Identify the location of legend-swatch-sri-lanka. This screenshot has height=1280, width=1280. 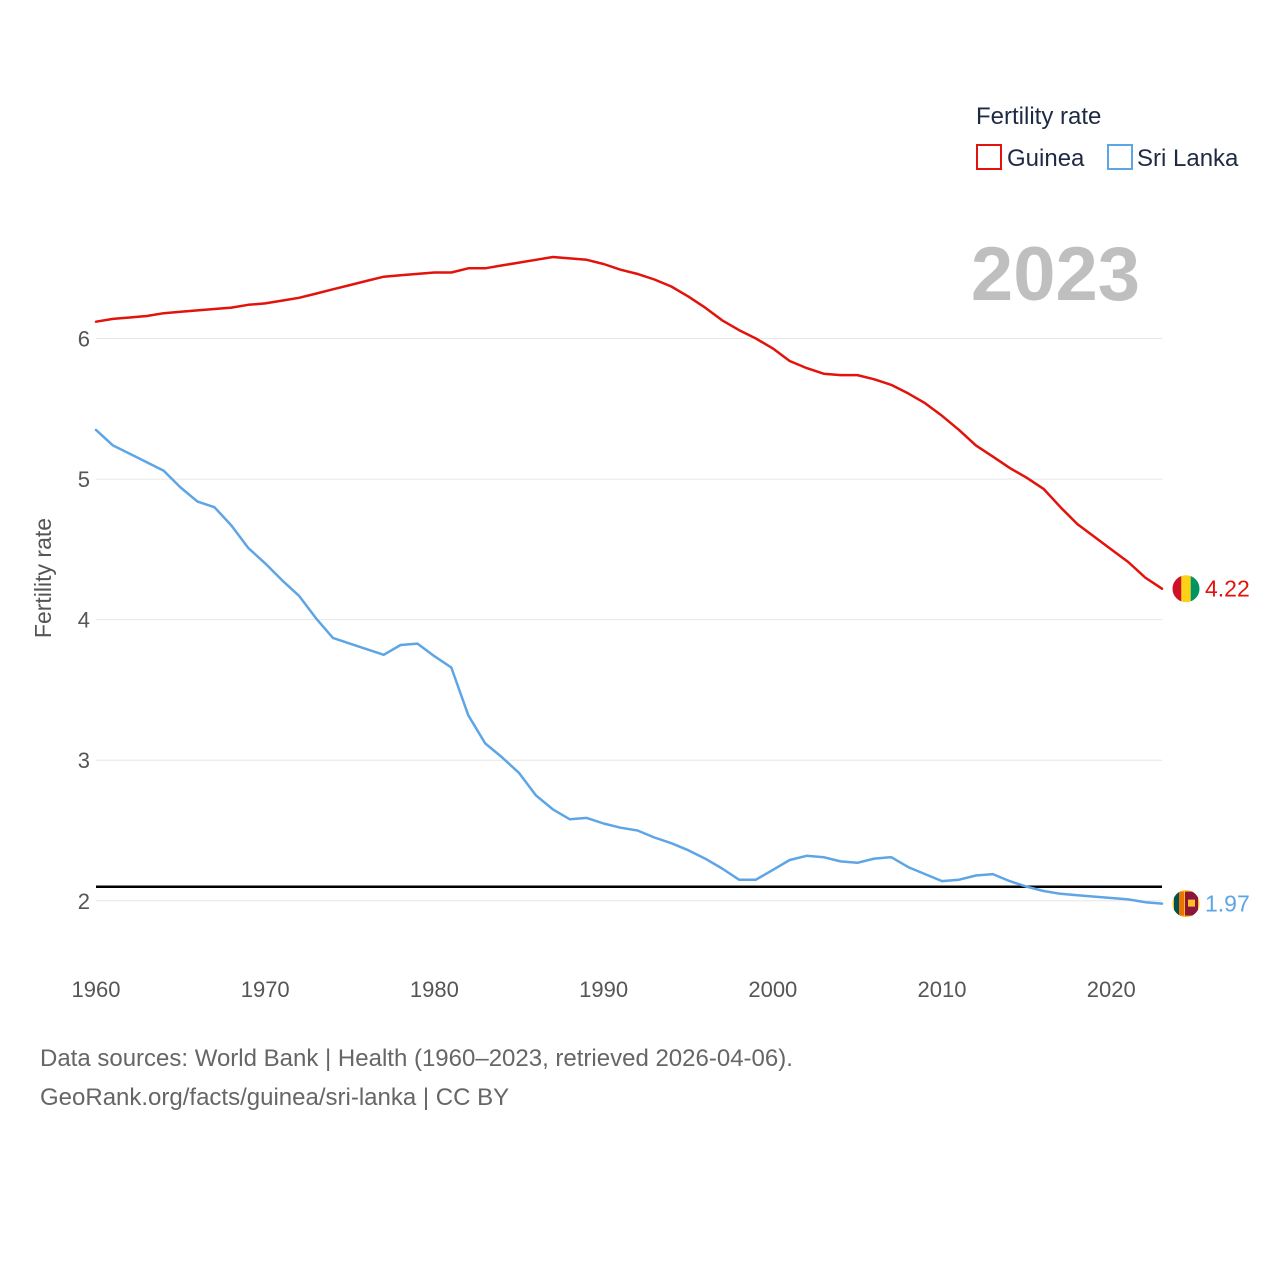
(1120, 157).